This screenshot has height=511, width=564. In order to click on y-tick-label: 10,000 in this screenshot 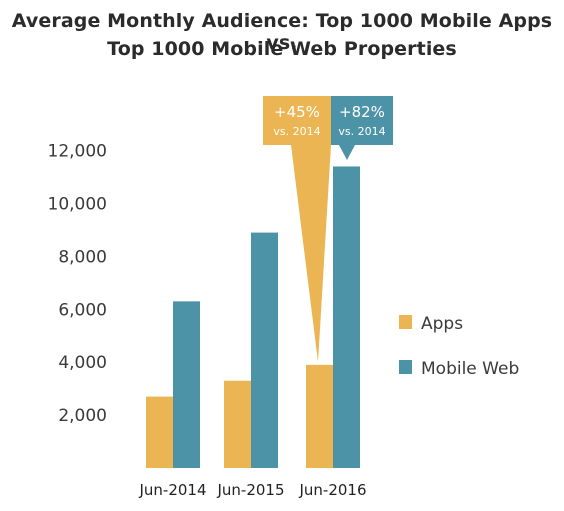, I will do `click(77, 205)`.